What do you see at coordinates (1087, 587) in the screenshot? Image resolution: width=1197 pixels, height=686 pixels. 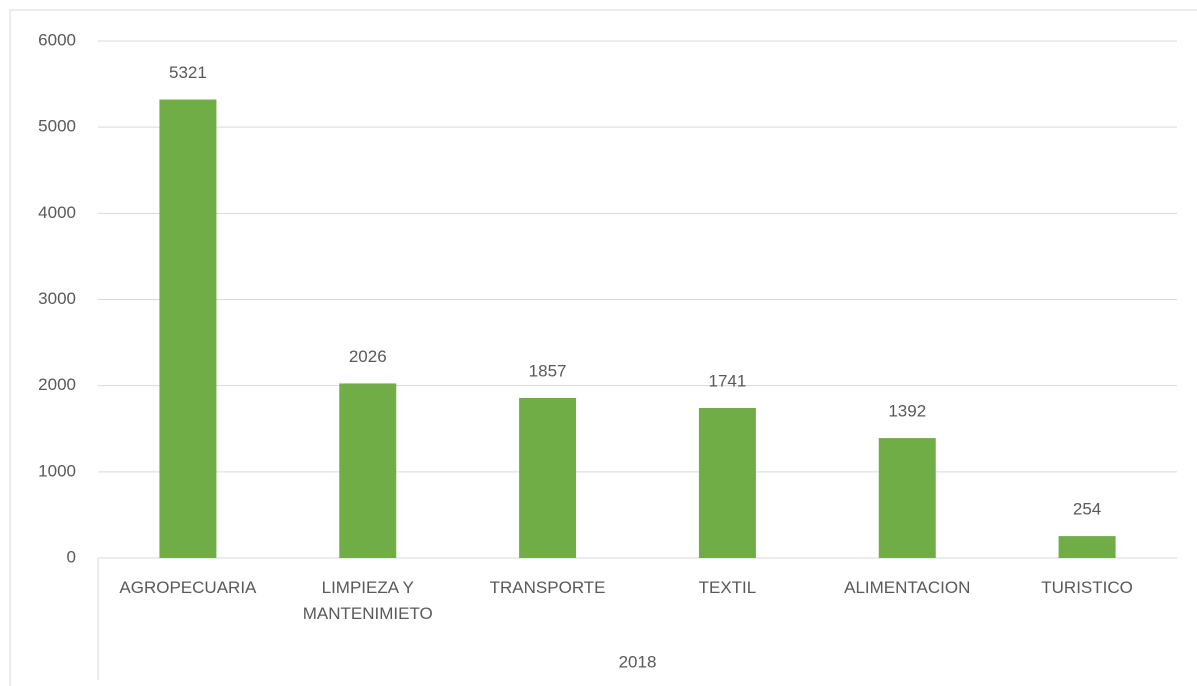 I see `x-tick-label: TURISTICO` at bounding box center [1087, 587].